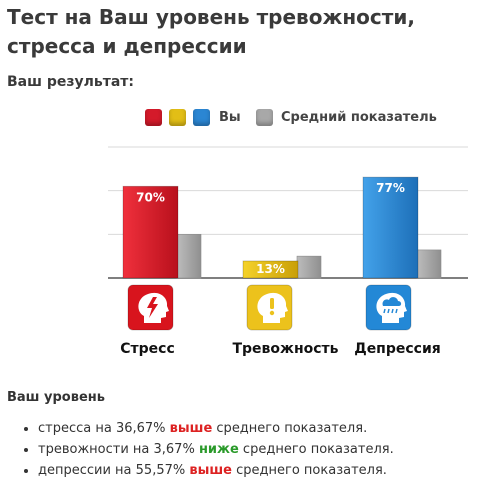  I want to click on data-label-depression: 77%, so click(390, 188).